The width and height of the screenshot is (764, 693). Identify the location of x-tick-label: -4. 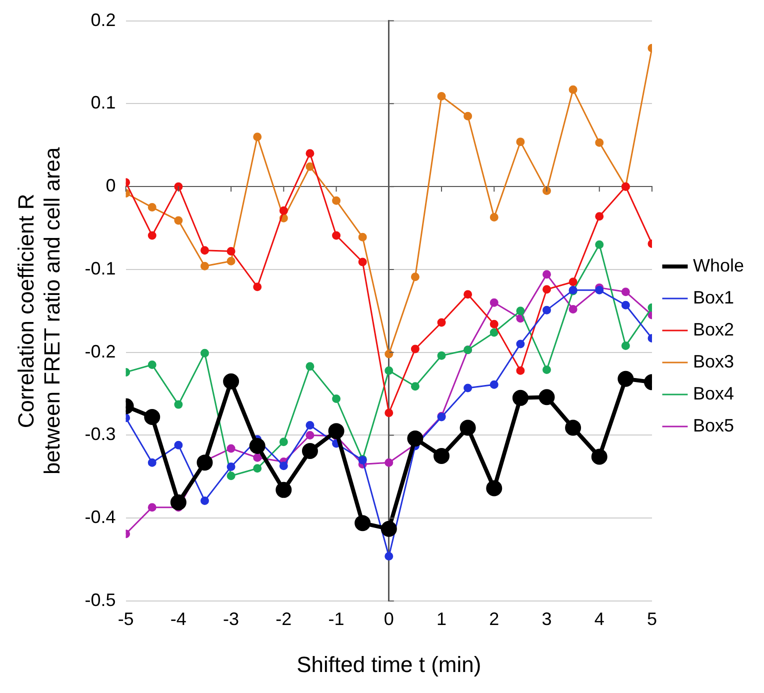
(178, 618).